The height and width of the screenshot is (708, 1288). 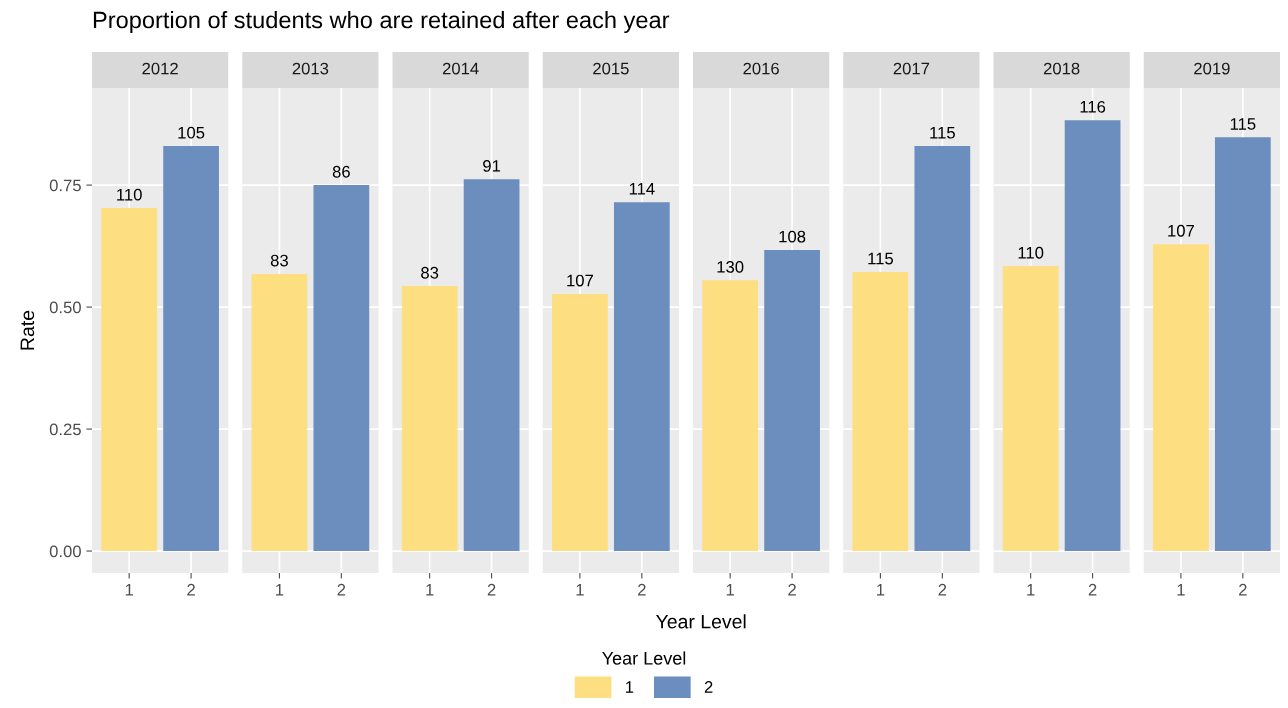 I want to click on text: Proportion of students who are retained after each year, so click(x=381, y=22).